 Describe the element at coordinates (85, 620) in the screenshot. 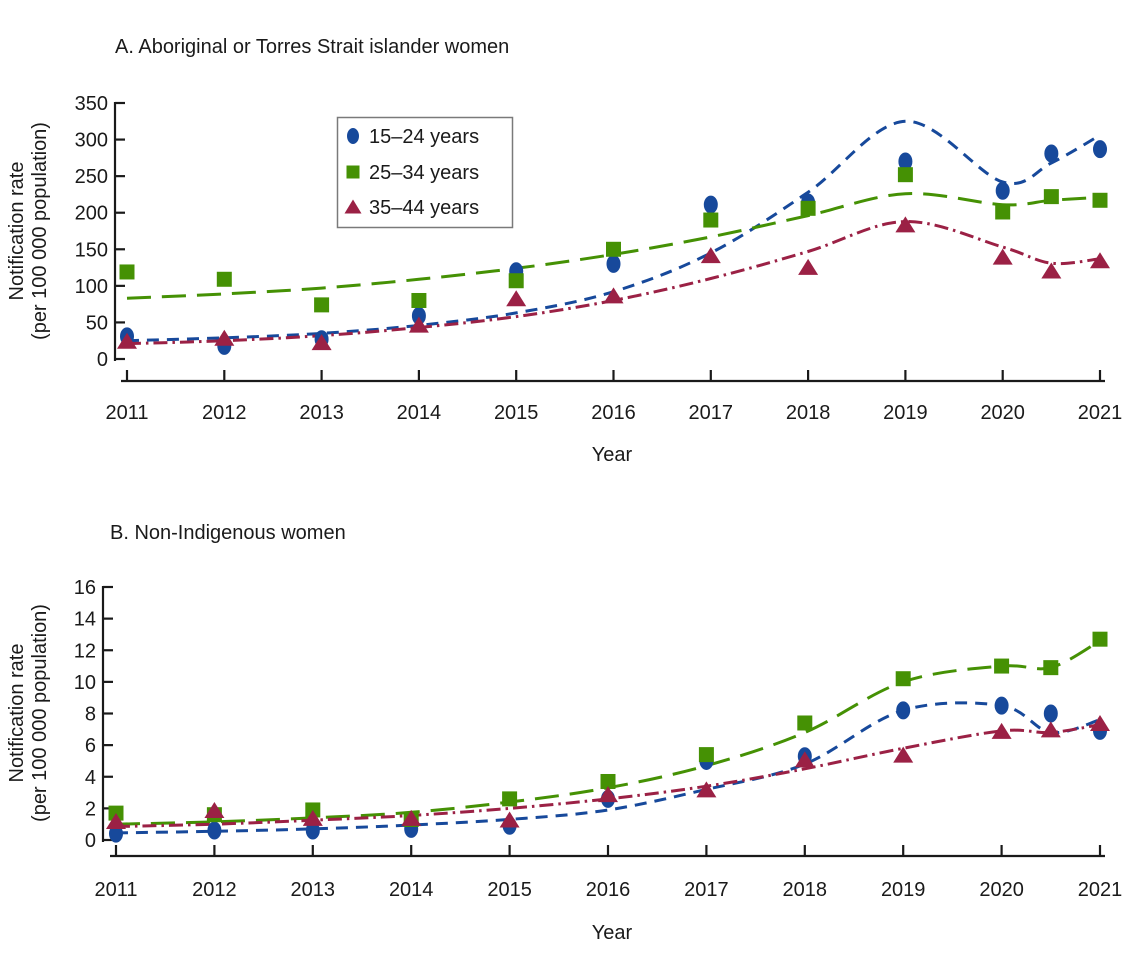

I see `y-tick-label: 14` at that location.